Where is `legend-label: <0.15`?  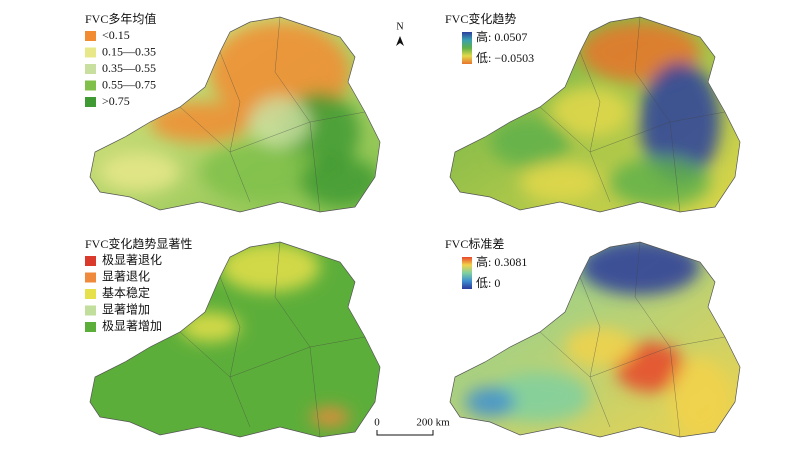
legend-label: <0.15 is located at coordinates (116, 35).